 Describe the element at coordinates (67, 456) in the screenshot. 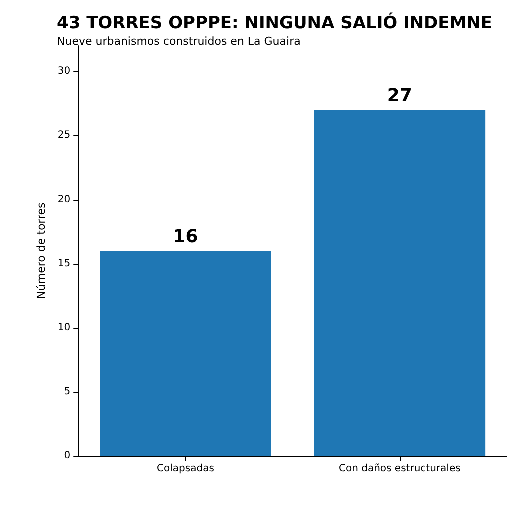

I see `y-tick-label: 0` at that location.